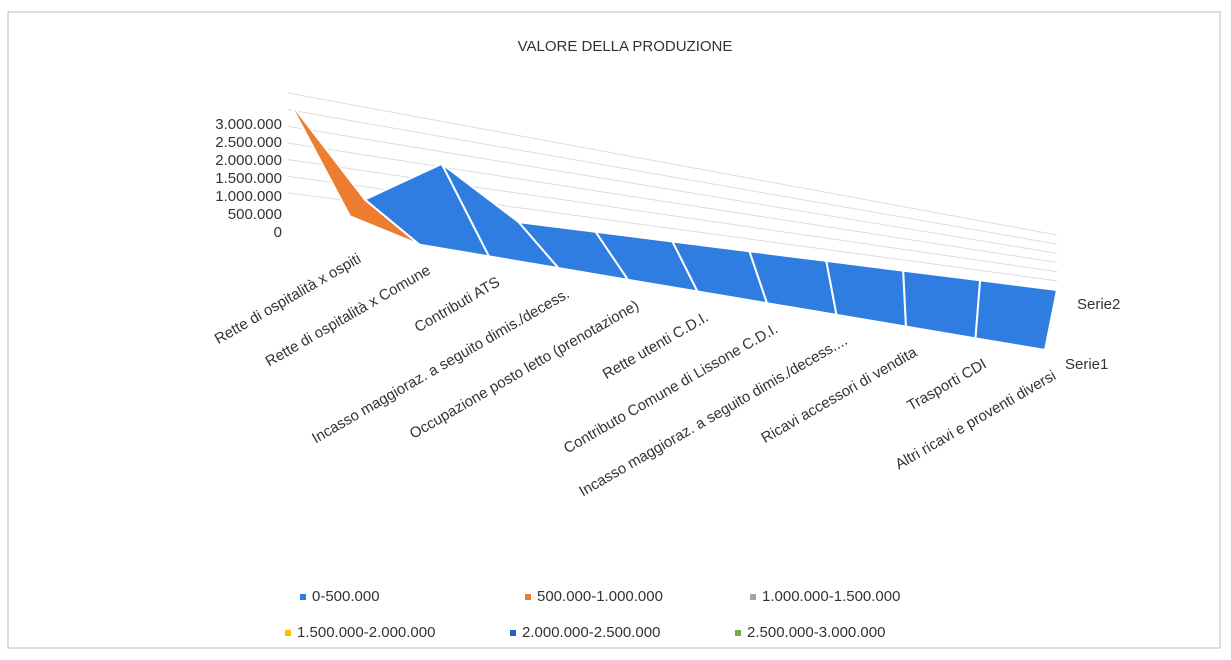 Image resolution: width=1231 pixels, height=660 pixels. What do you see at coordinates (831, 596) in the screenshot?
I see `legend-label: 1.000.000-1.500.000` at bounding box center [831, 596].